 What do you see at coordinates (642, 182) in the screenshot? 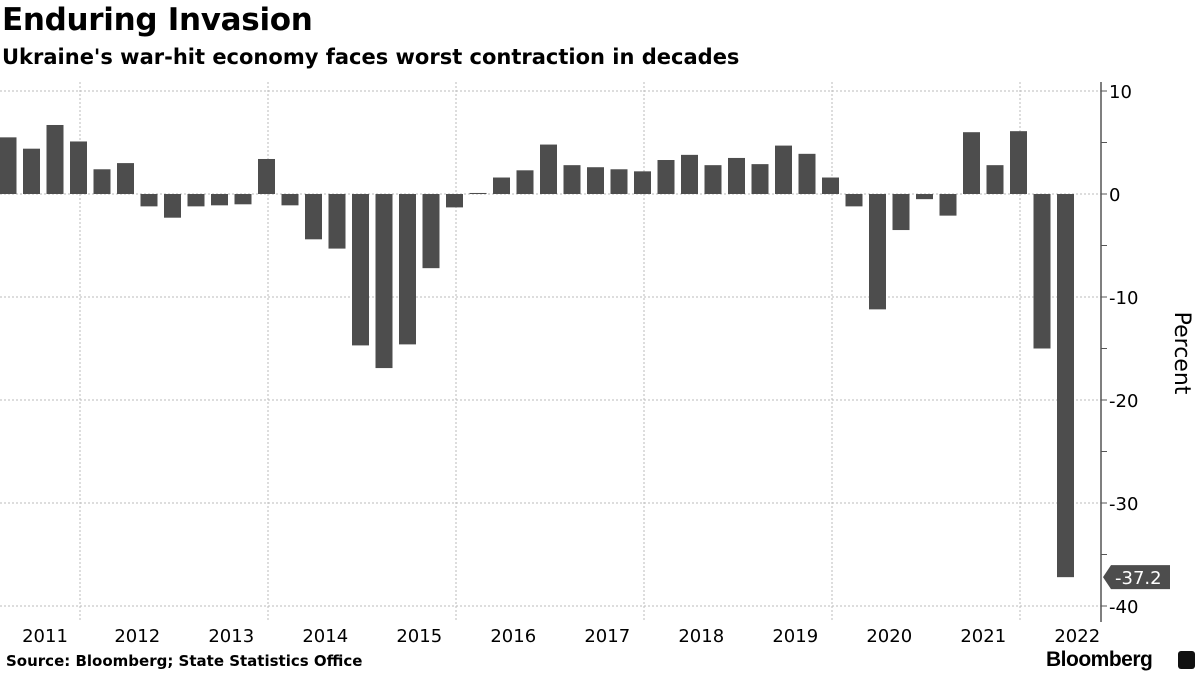
I see `bar-2017-q4` at bounding box center [642, 182].